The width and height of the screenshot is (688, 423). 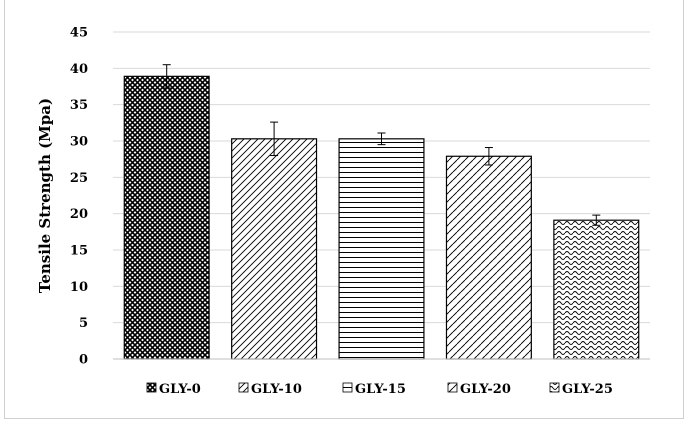 I want to click on legend-label: GLY-15, so click(x=380, y=389).